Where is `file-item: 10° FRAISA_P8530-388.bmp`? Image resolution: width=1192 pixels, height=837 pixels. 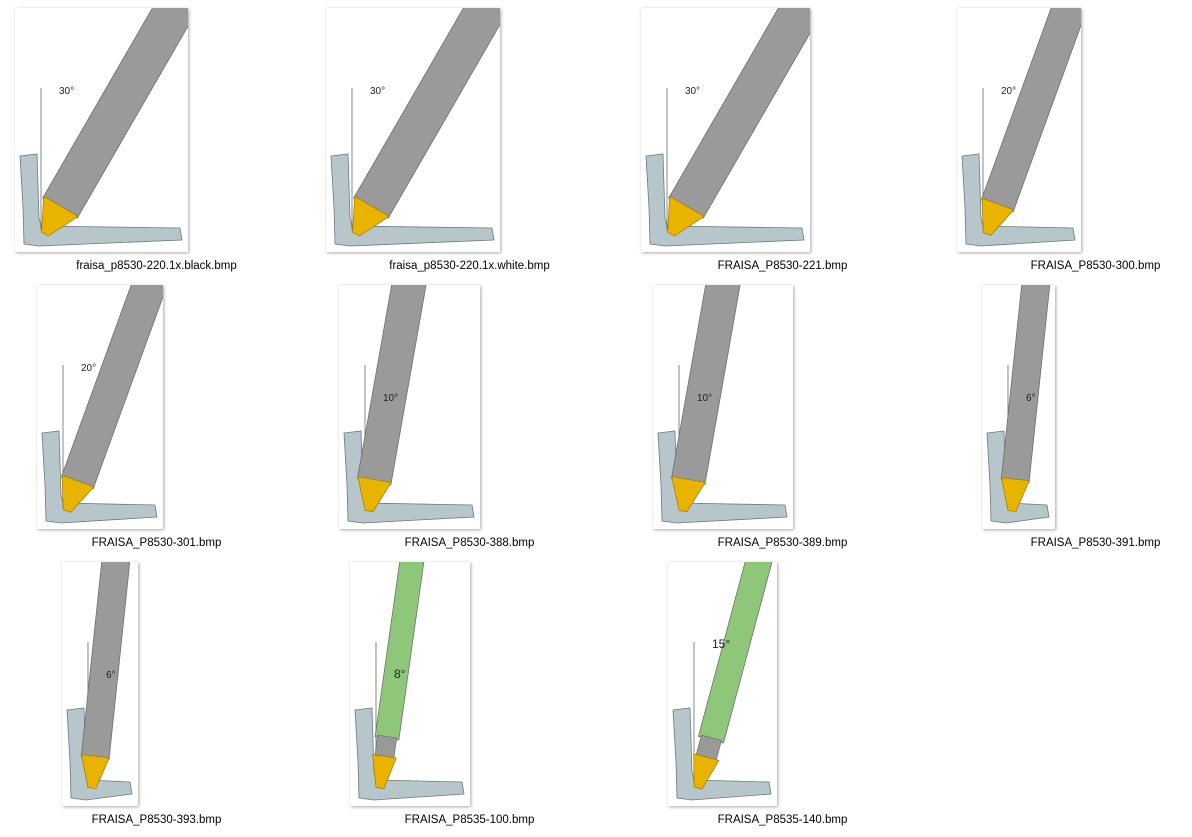 file-item: 10° FRAISA_P8530-388.bmp is located at coordinates (469, 415).